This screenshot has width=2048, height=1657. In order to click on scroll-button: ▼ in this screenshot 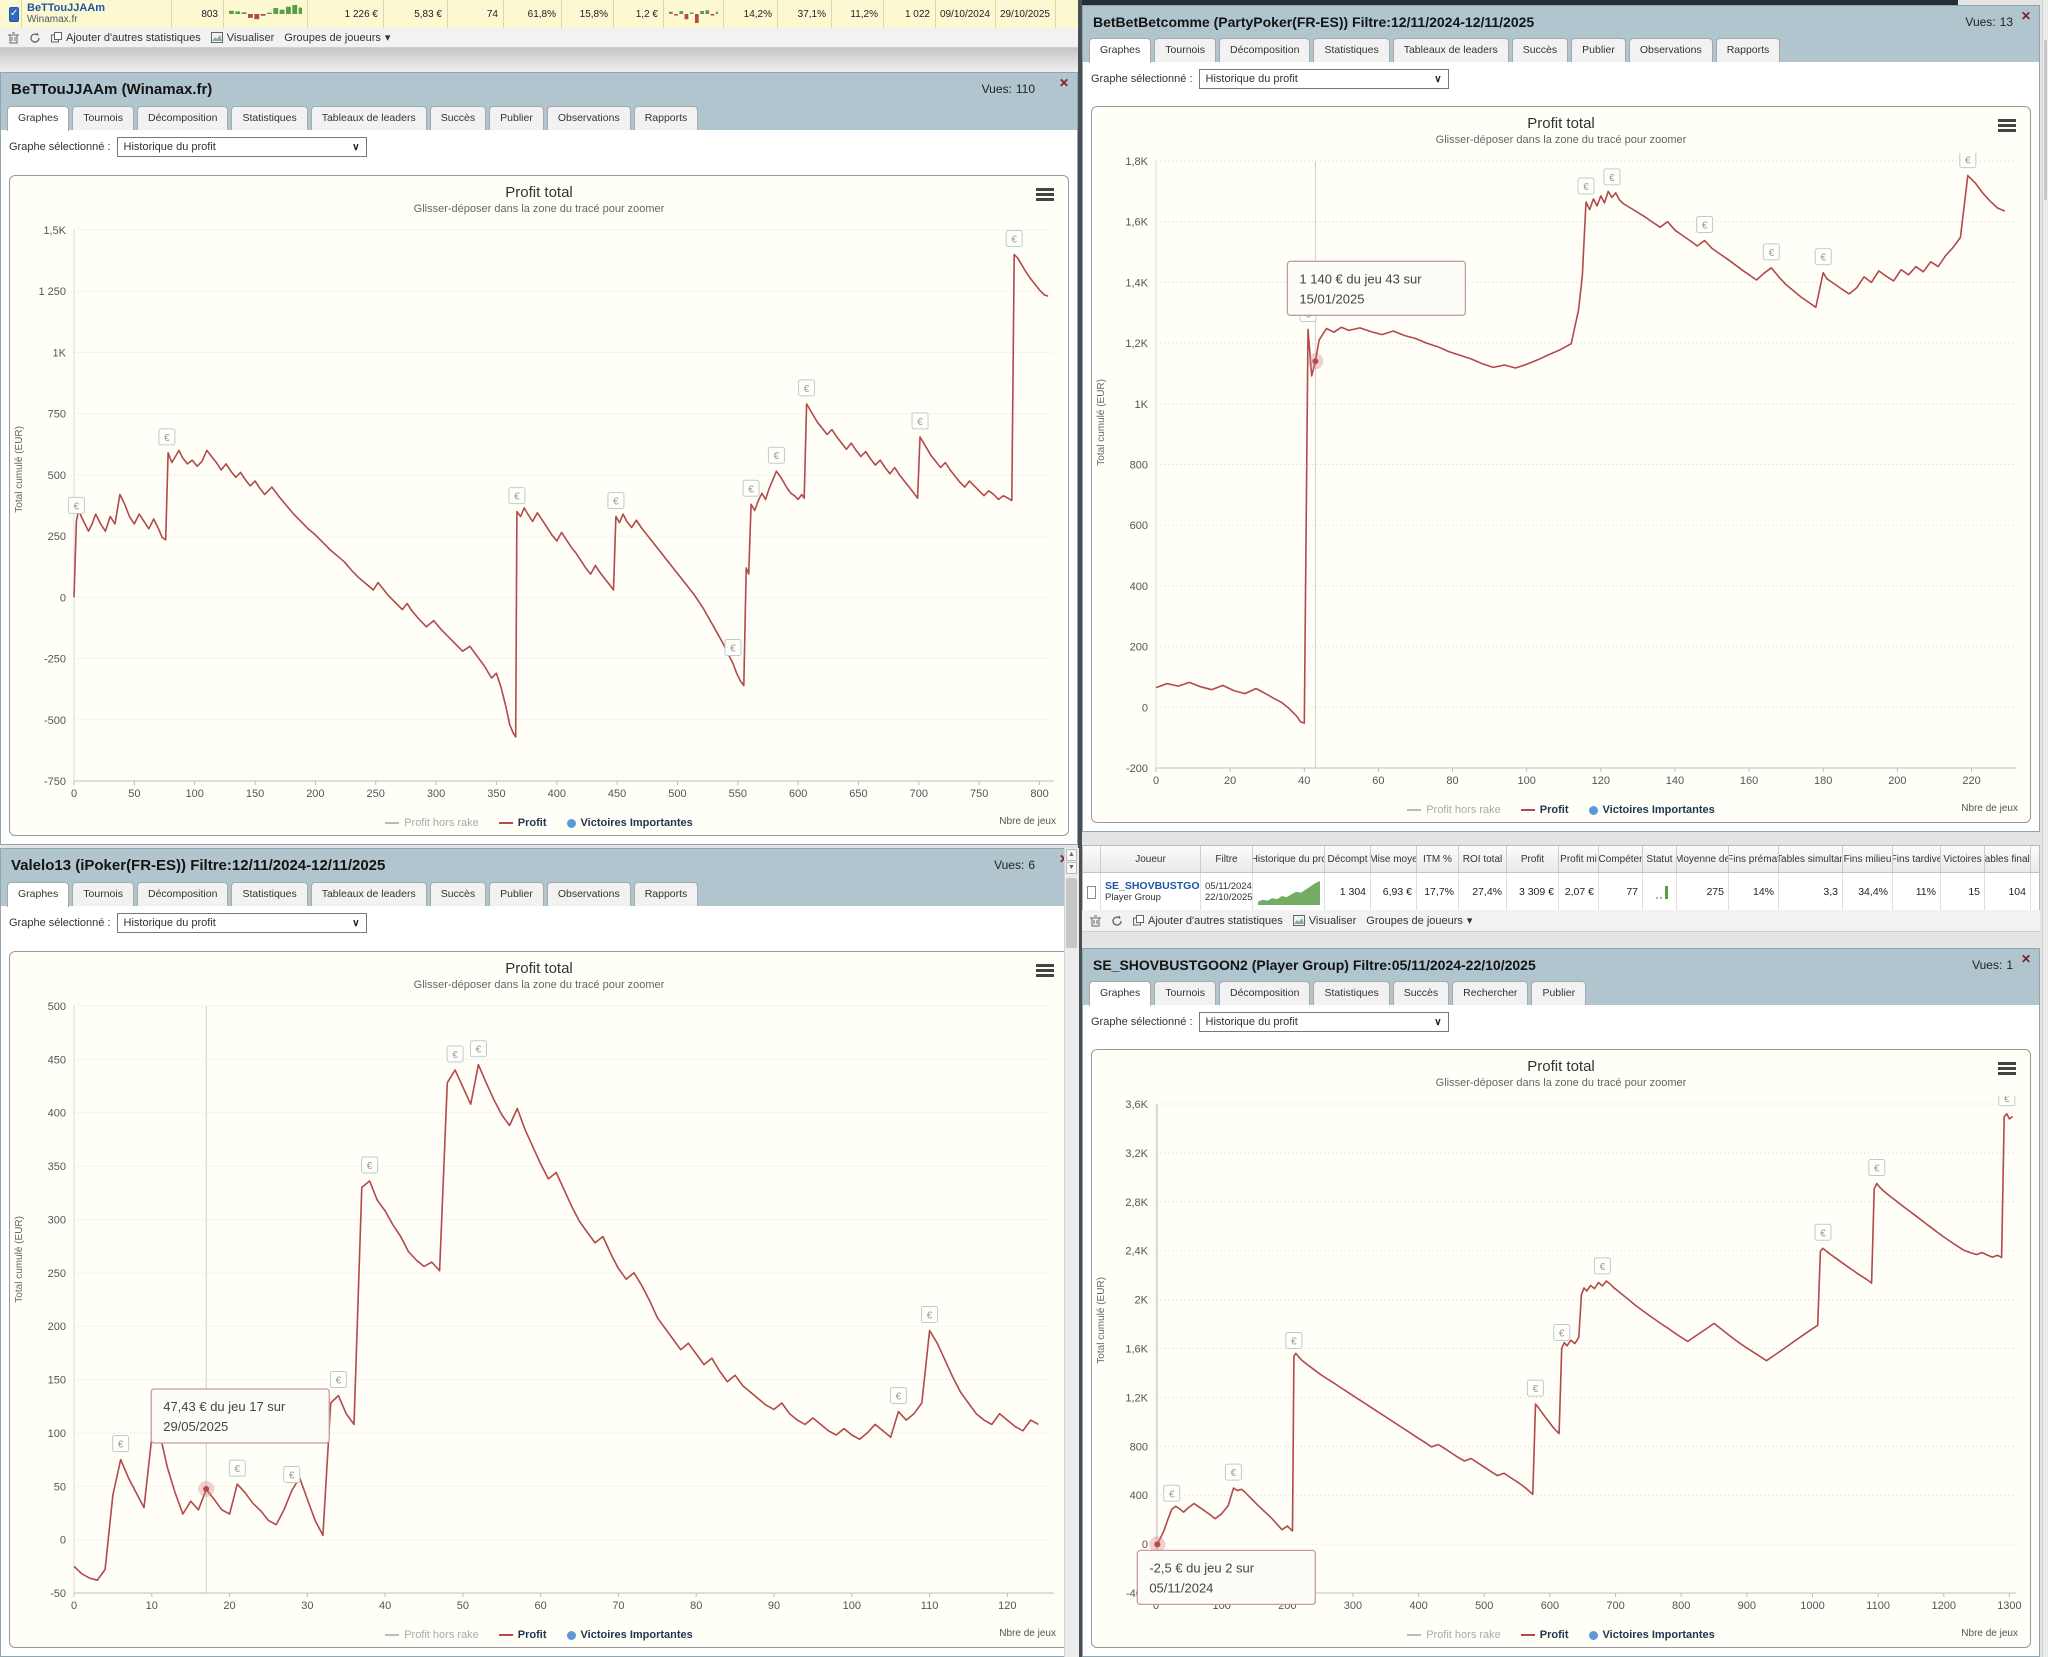, I will do `click(1071, 868)`.